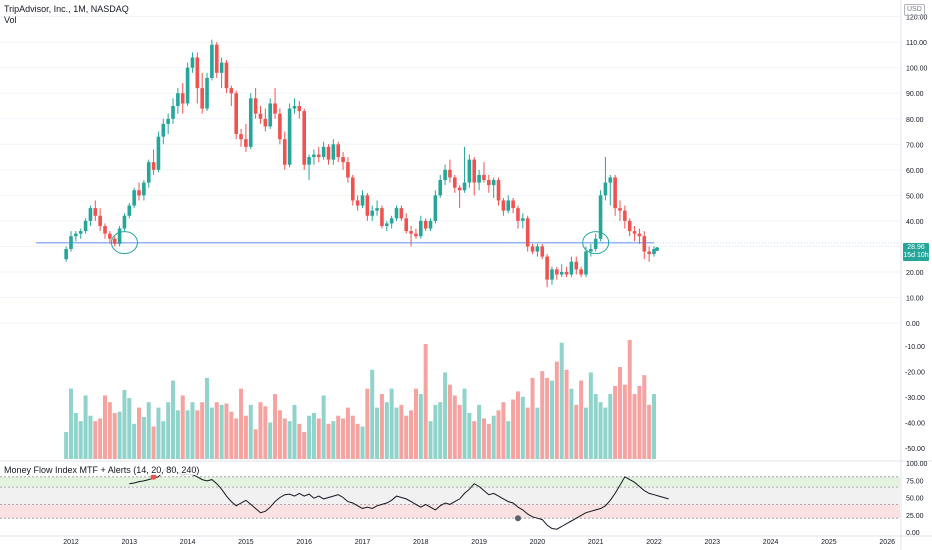 The width and height of the screenshot is (932, 550). I want to click on currency-badge: USD, so click(914, 10).